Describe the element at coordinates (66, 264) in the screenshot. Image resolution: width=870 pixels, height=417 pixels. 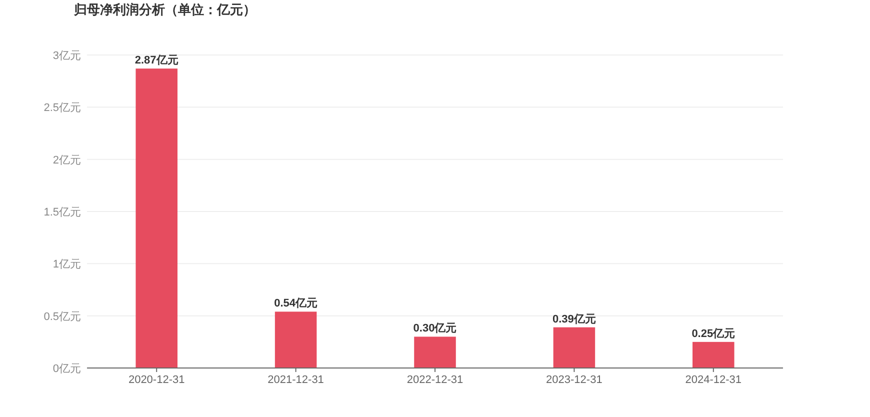
I see `y-tick-label: 1亿元` at that location.